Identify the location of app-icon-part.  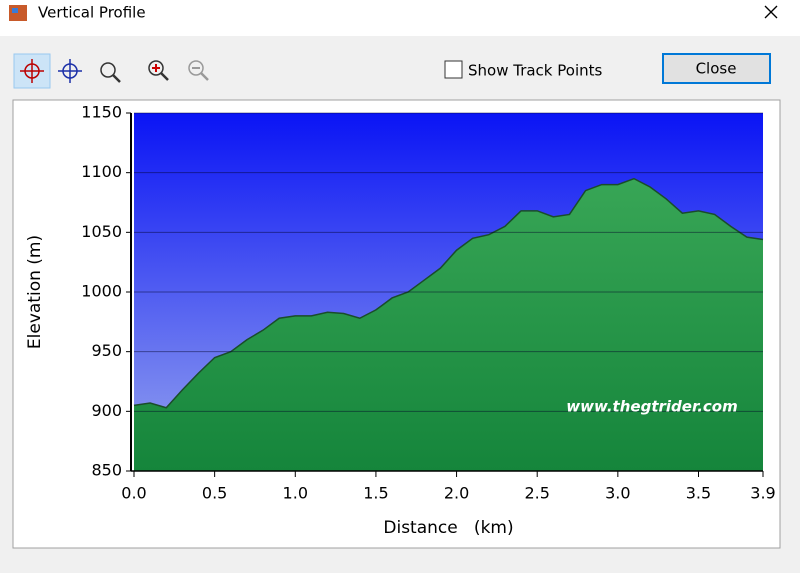
(15, 10).